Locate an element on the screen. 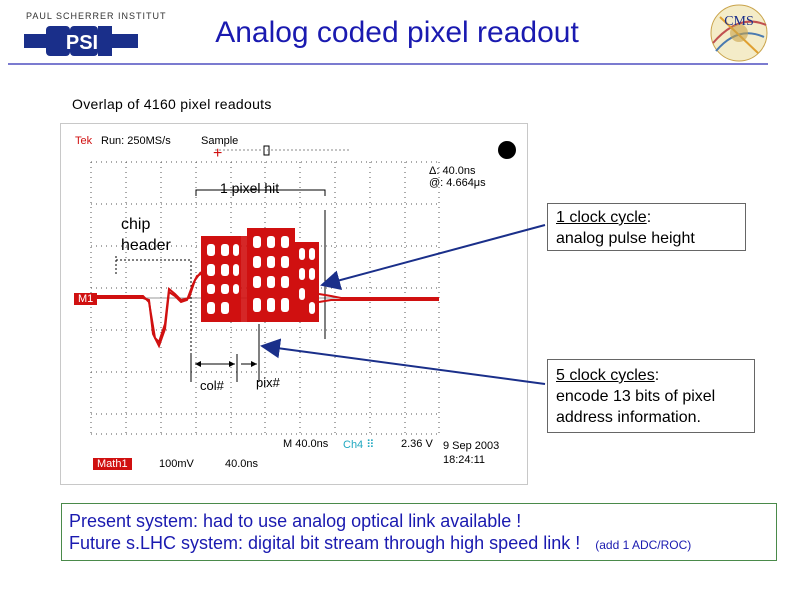  slide-title: Analog coded pixel readout is located at coordinates (397, 32).